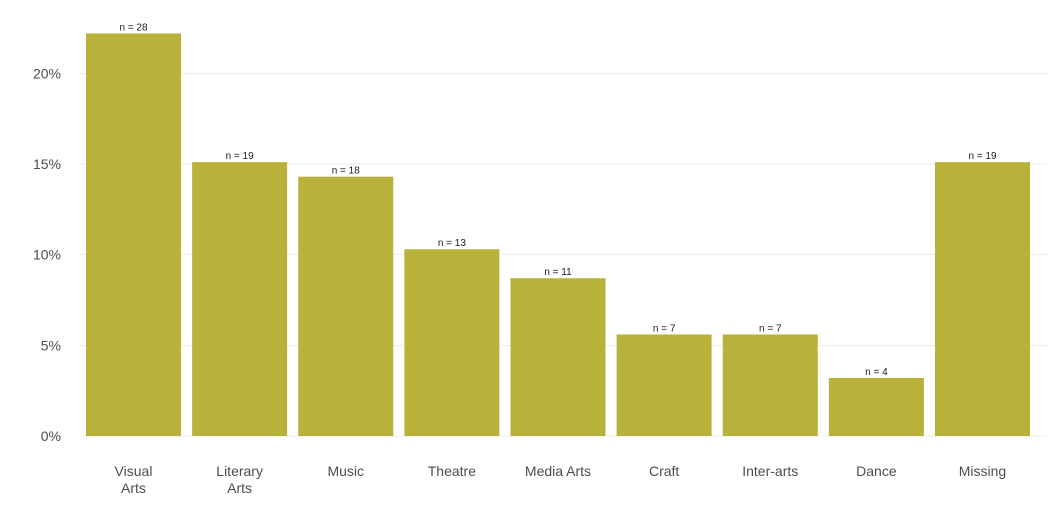  I want to click on x-tick-label-line: Media Arts, so click(558, 471).